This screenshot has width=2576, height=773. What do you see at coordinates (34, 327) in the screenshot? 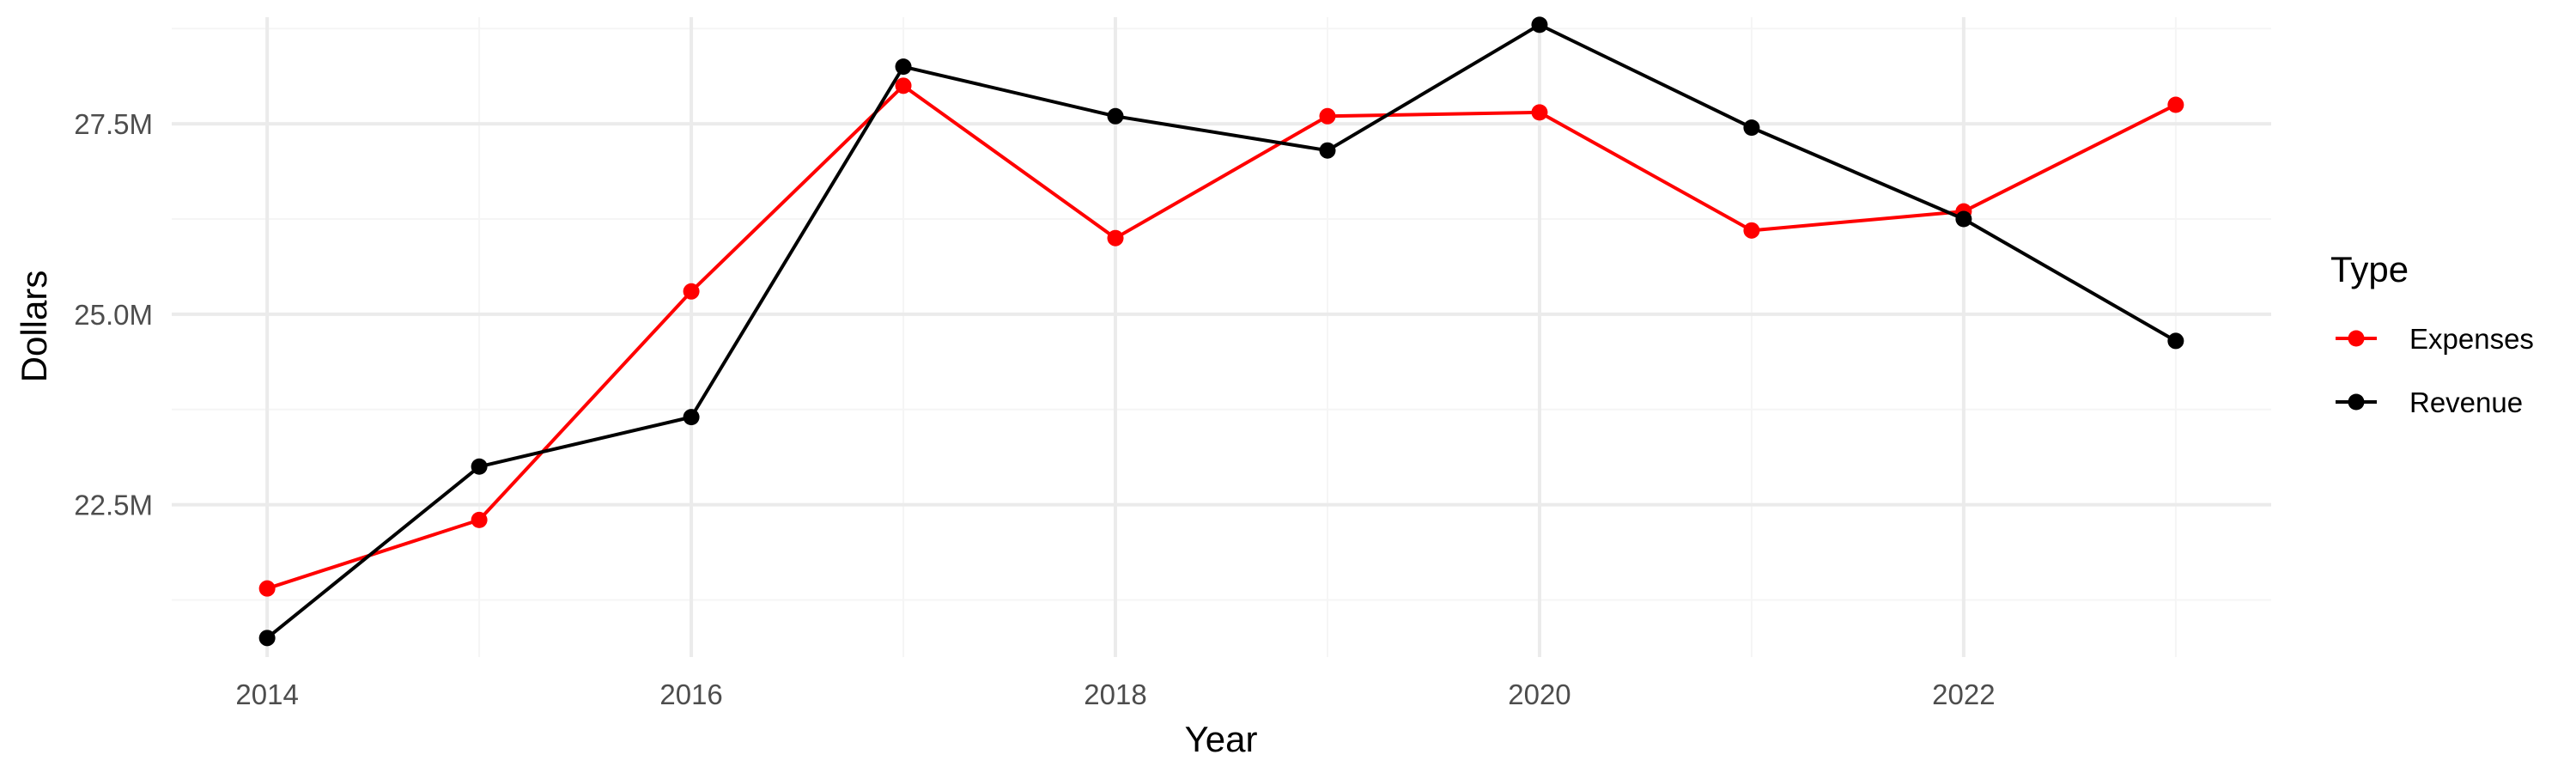
I see `y-axis-title: Dollars` at bounding box center [34, 327].